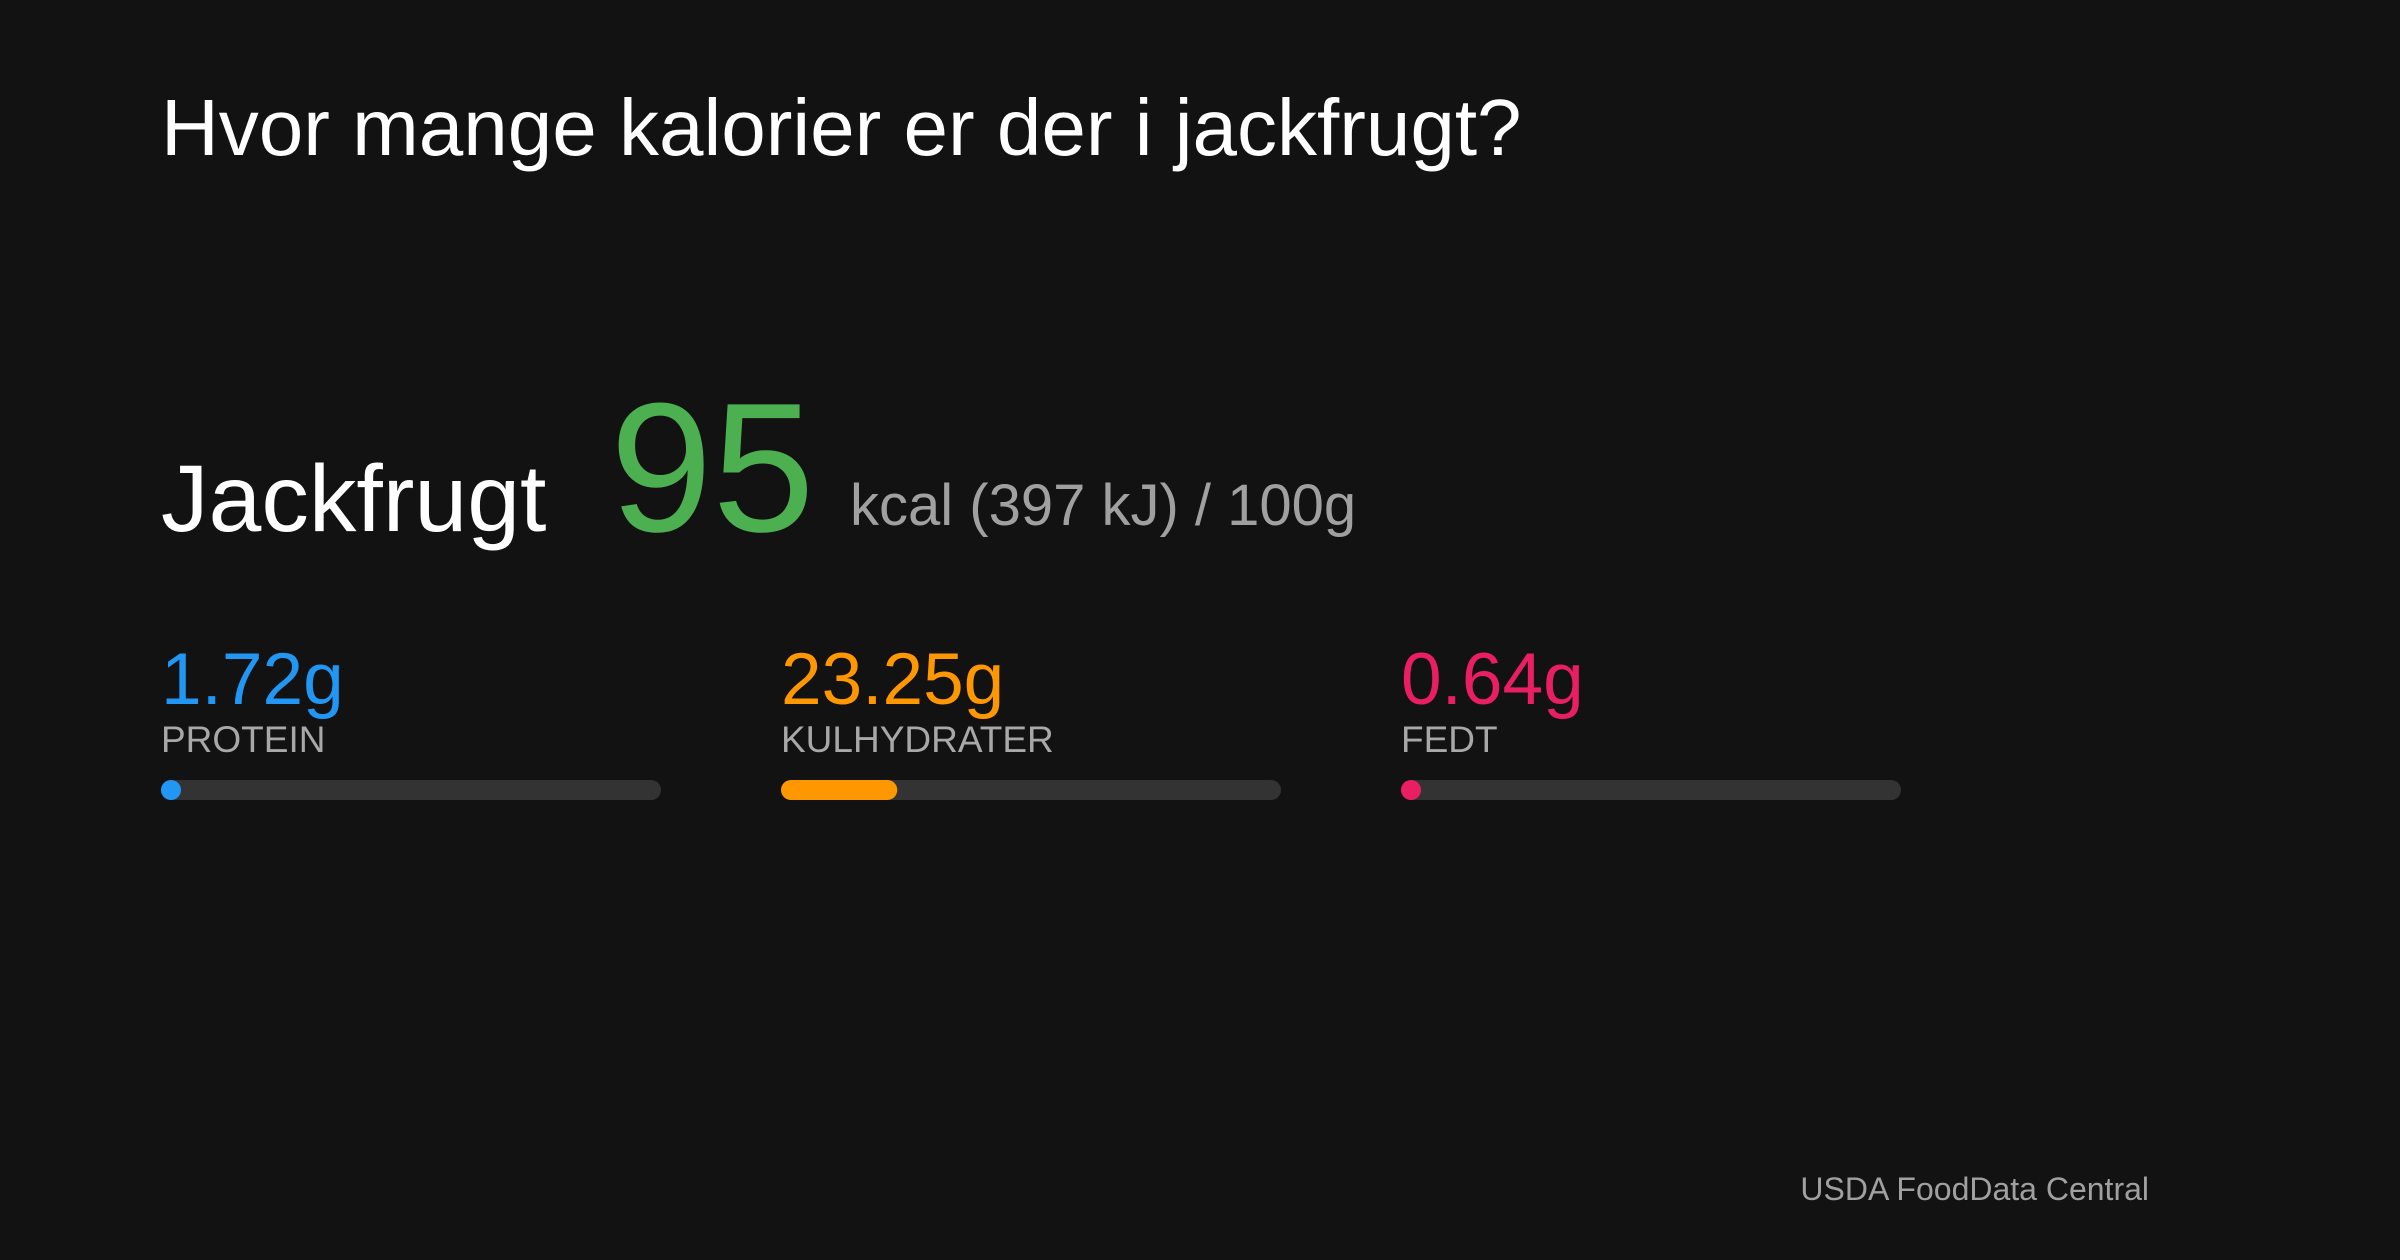 The width and height of the screenshot is (2400, 1260). I want to click on macro-value: 0.64g, so click(1492, 679).